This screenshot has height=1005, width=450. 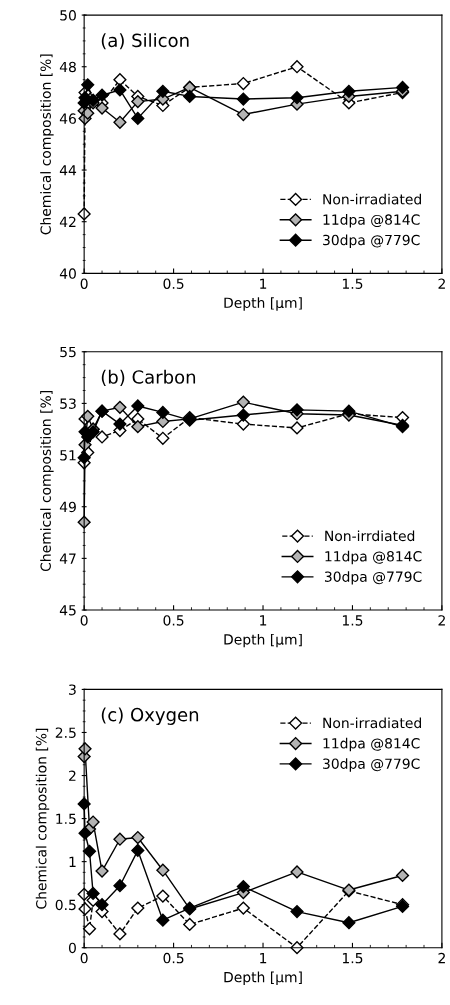 I want to click on y-tick-label: 0, so click(x=72, y=948).